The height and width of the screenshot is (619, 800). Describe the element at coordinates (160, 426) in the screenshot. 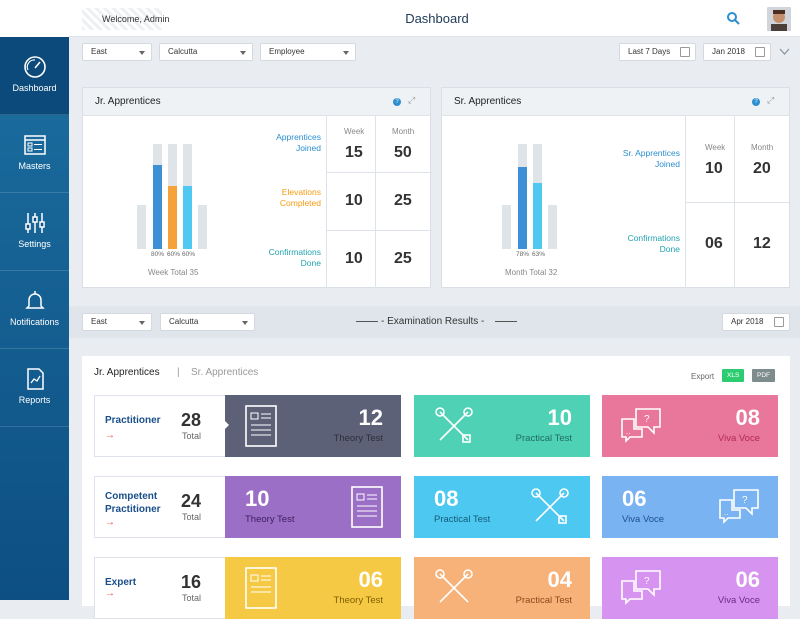

I see `exam-row-practitioner: Practitioner → 28 Total` at that location.